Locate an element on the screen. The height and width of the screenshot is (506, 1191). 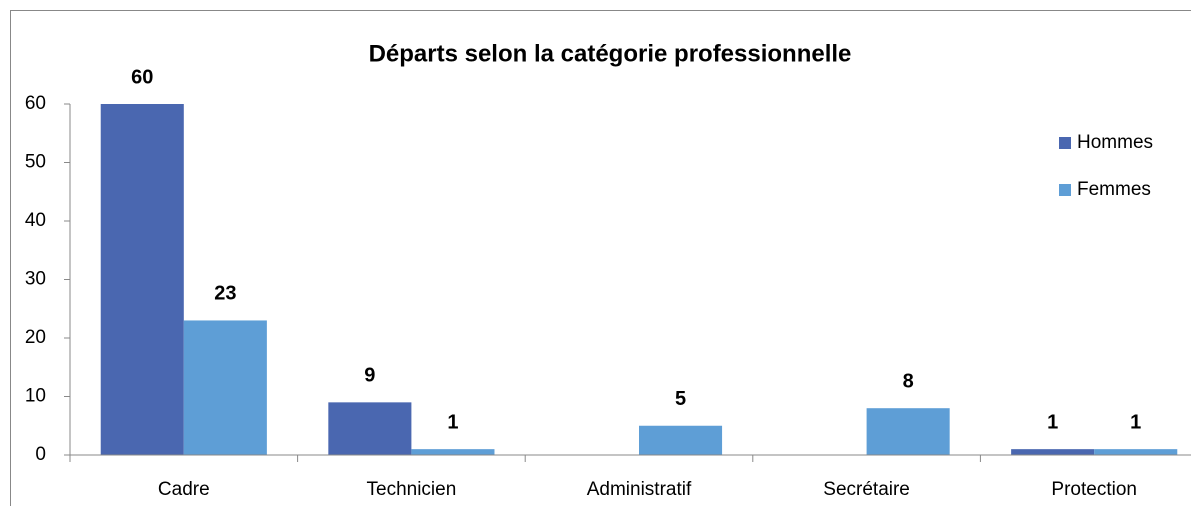
value-label: 60 is located at coordinates (142, 77).